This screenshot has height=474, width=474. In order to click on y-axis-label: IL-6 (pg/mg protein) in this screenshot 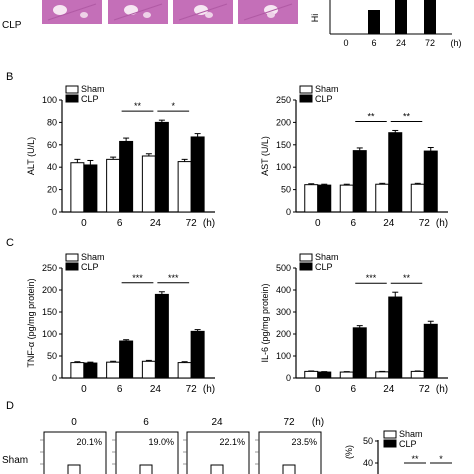, I will do `click(265, 322)`.